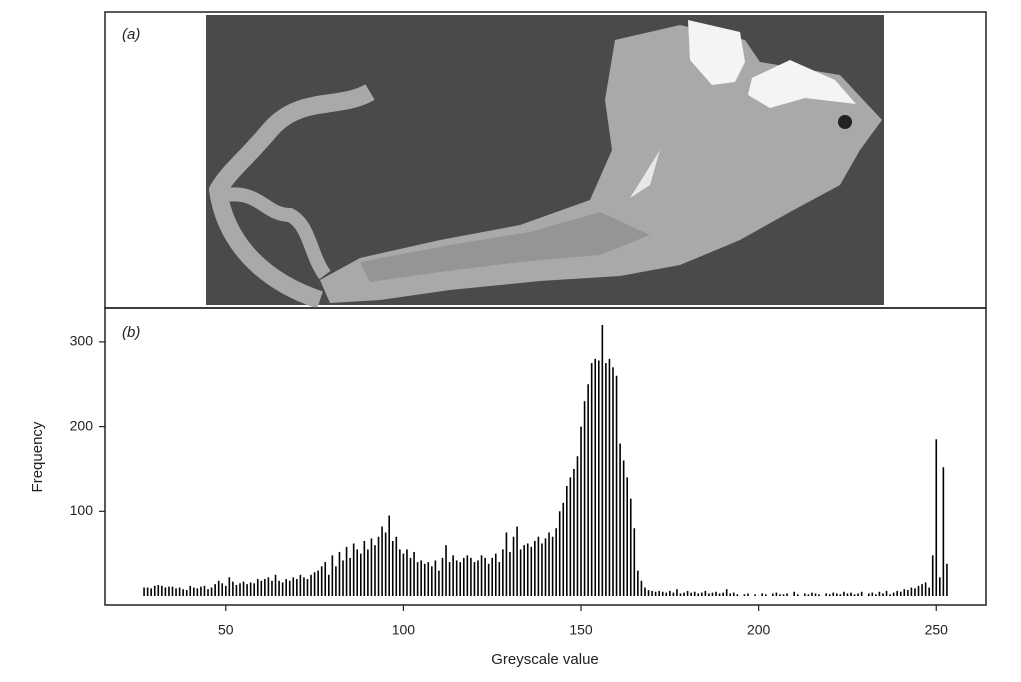  What do you see at coordinates (131, 34) in the screenshot?
I see `panel-label: (a)` at bounding box center [131, 34].